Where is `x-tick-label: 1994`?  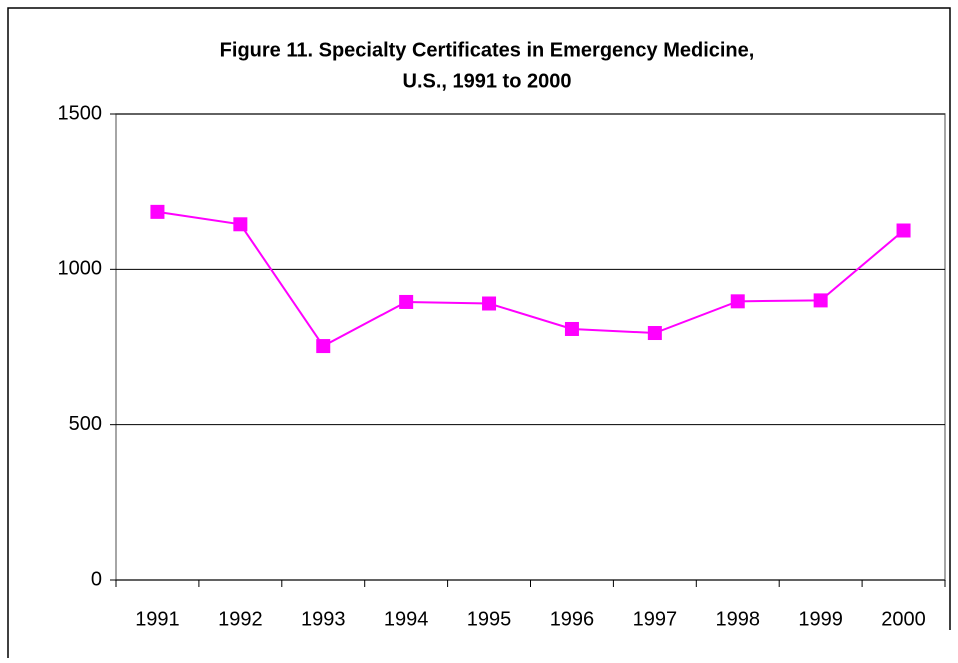
x-tick-label: 1994 is located at coordinates (406, 619).